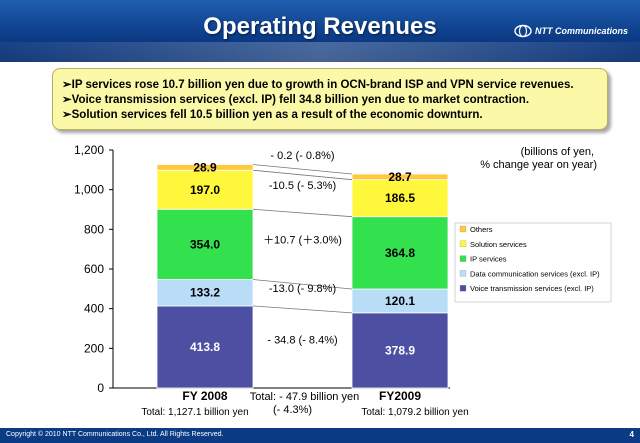 The width and height of the screenshot is (640, 443). Describe the element at coordinates (523, 31) in the screenshot. I see `ntt-logo-icon` at that location.